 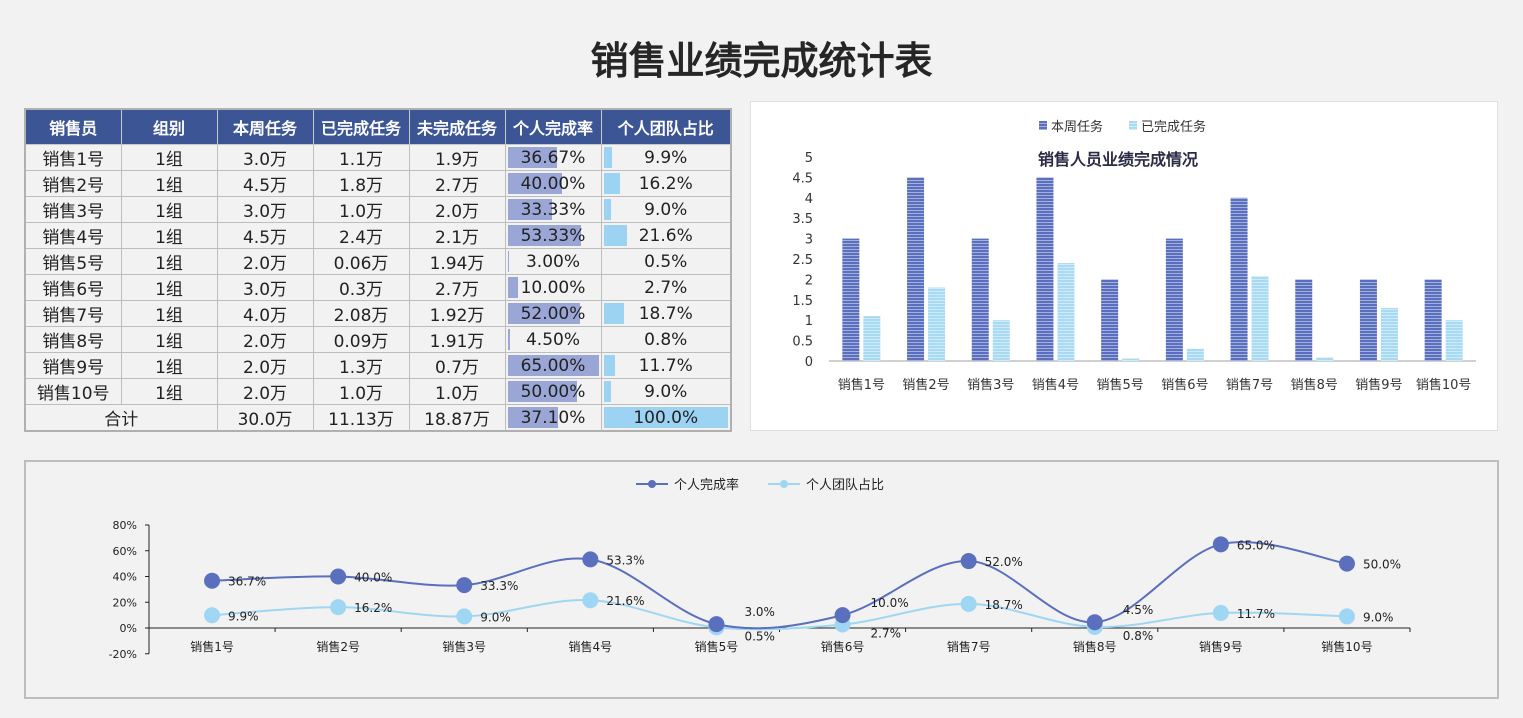 I want to click on table-cell: 销售1号, so click(x=73, y=157).